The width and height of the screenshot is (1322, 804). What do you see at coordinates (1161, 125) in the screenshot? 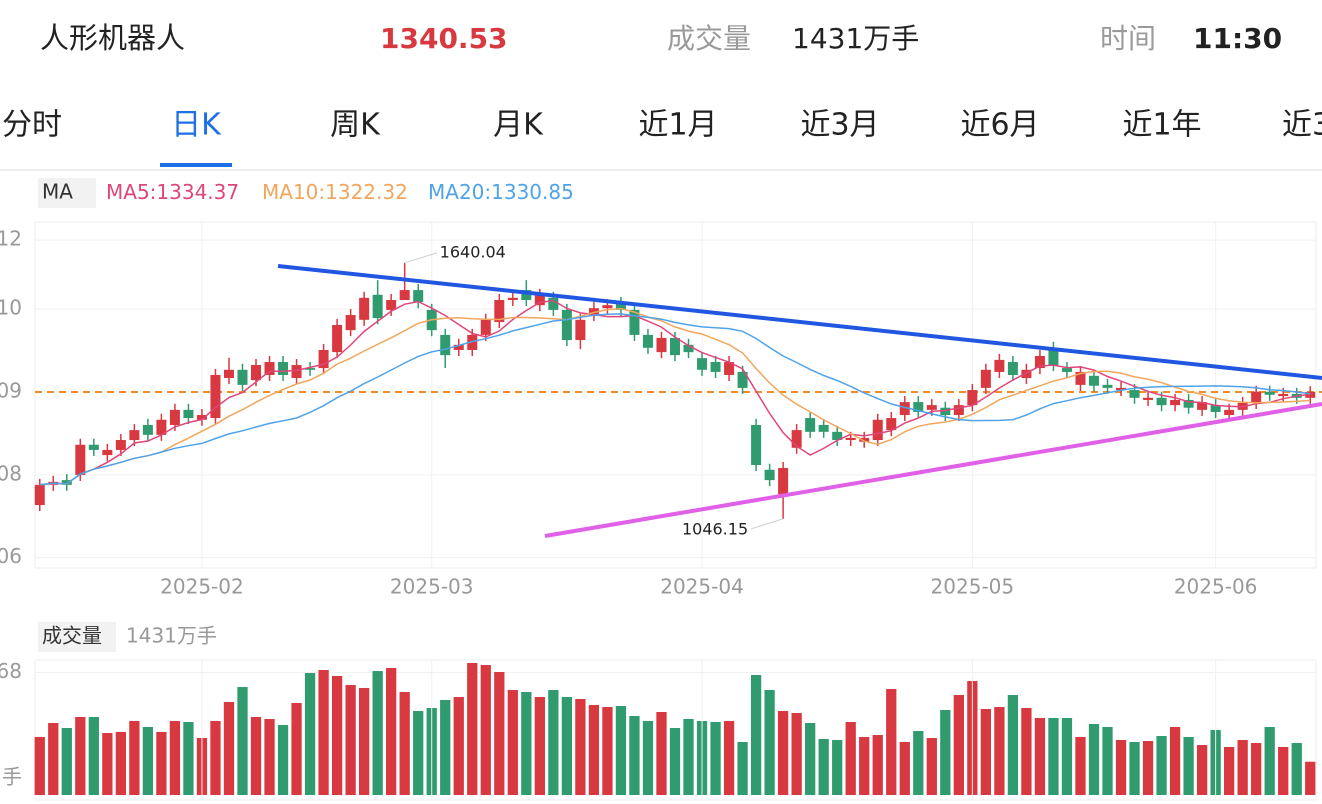
I see `tab: 近1年` at bounding box center [1161, 125].